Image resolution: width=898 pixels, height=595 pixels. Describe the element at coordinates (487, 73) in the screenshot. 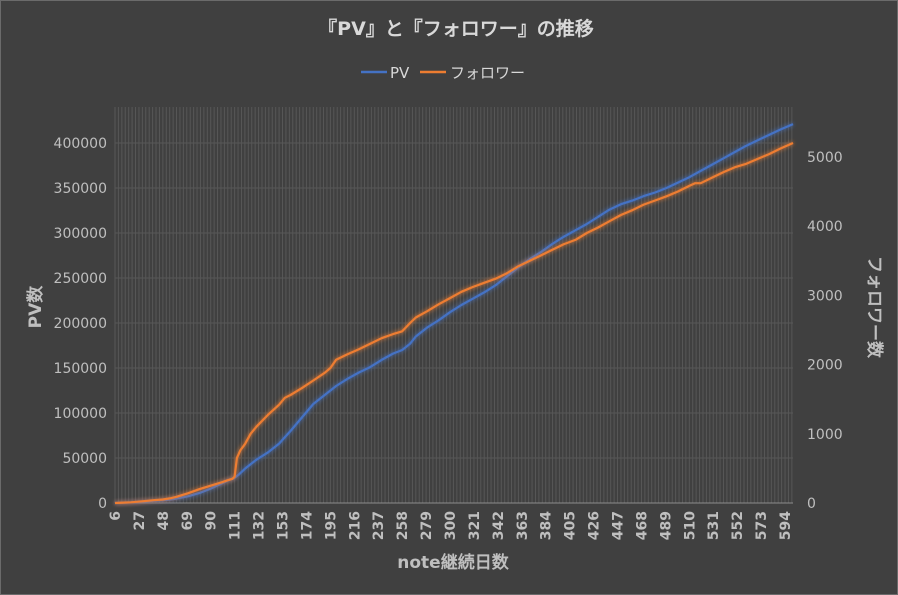

I see `legend-label-follower: フォロワー` at that location.